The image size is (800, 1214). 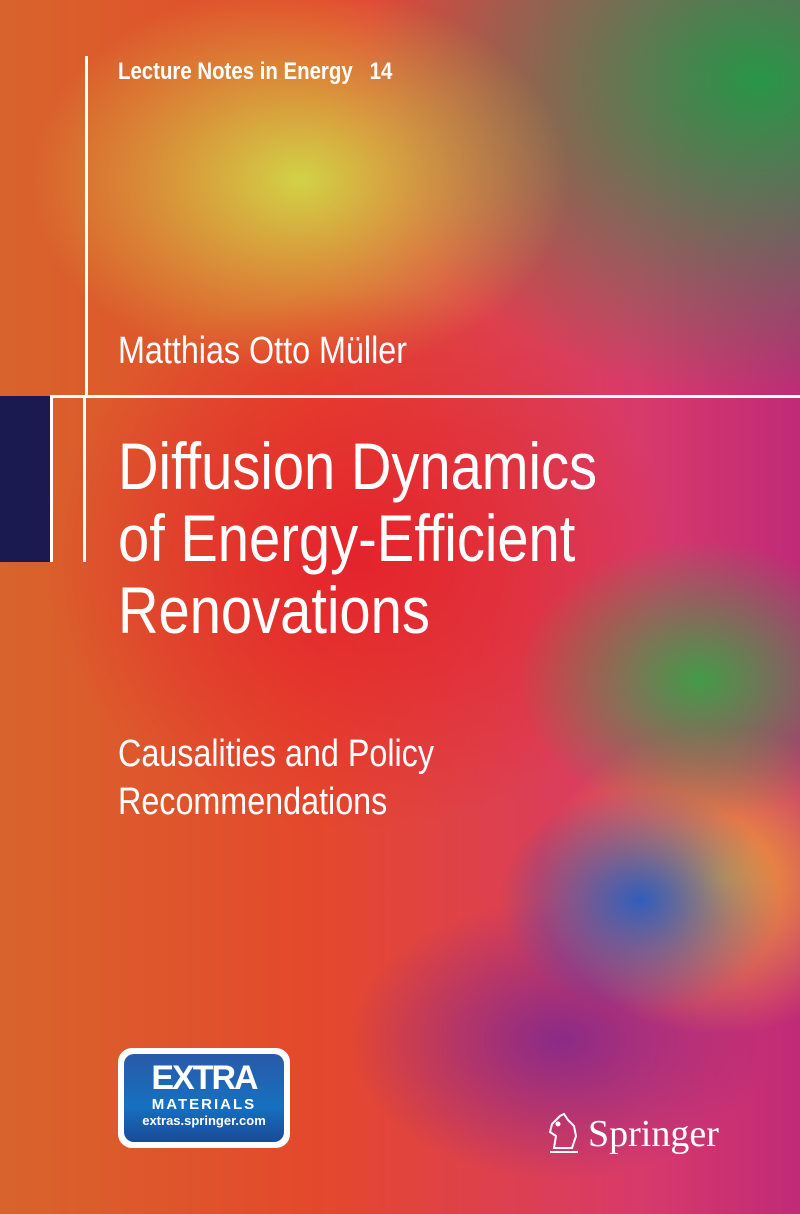 I want to click on extra-materials-badge: EXTRA MATERIALS extras.springer.com, so click(x=204, y=1098).